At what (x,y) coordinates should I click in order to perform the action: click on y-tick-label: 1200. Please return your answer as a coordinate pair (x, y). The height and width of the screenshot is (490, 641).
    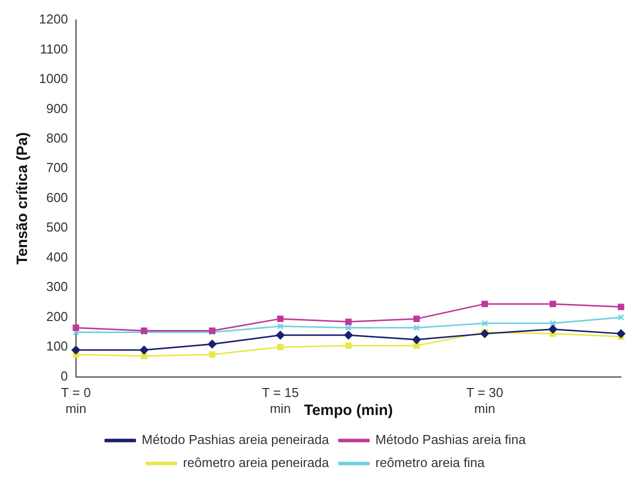
    Looking at the image, I should click on (53, 19).